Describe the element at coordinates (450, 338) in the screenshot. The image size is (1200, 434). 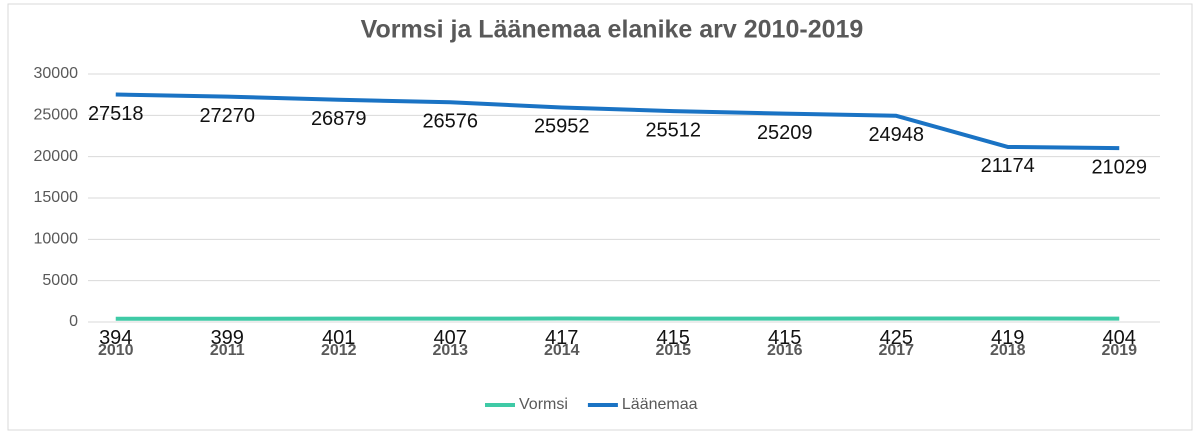
I see `data-label: 407` at that location.